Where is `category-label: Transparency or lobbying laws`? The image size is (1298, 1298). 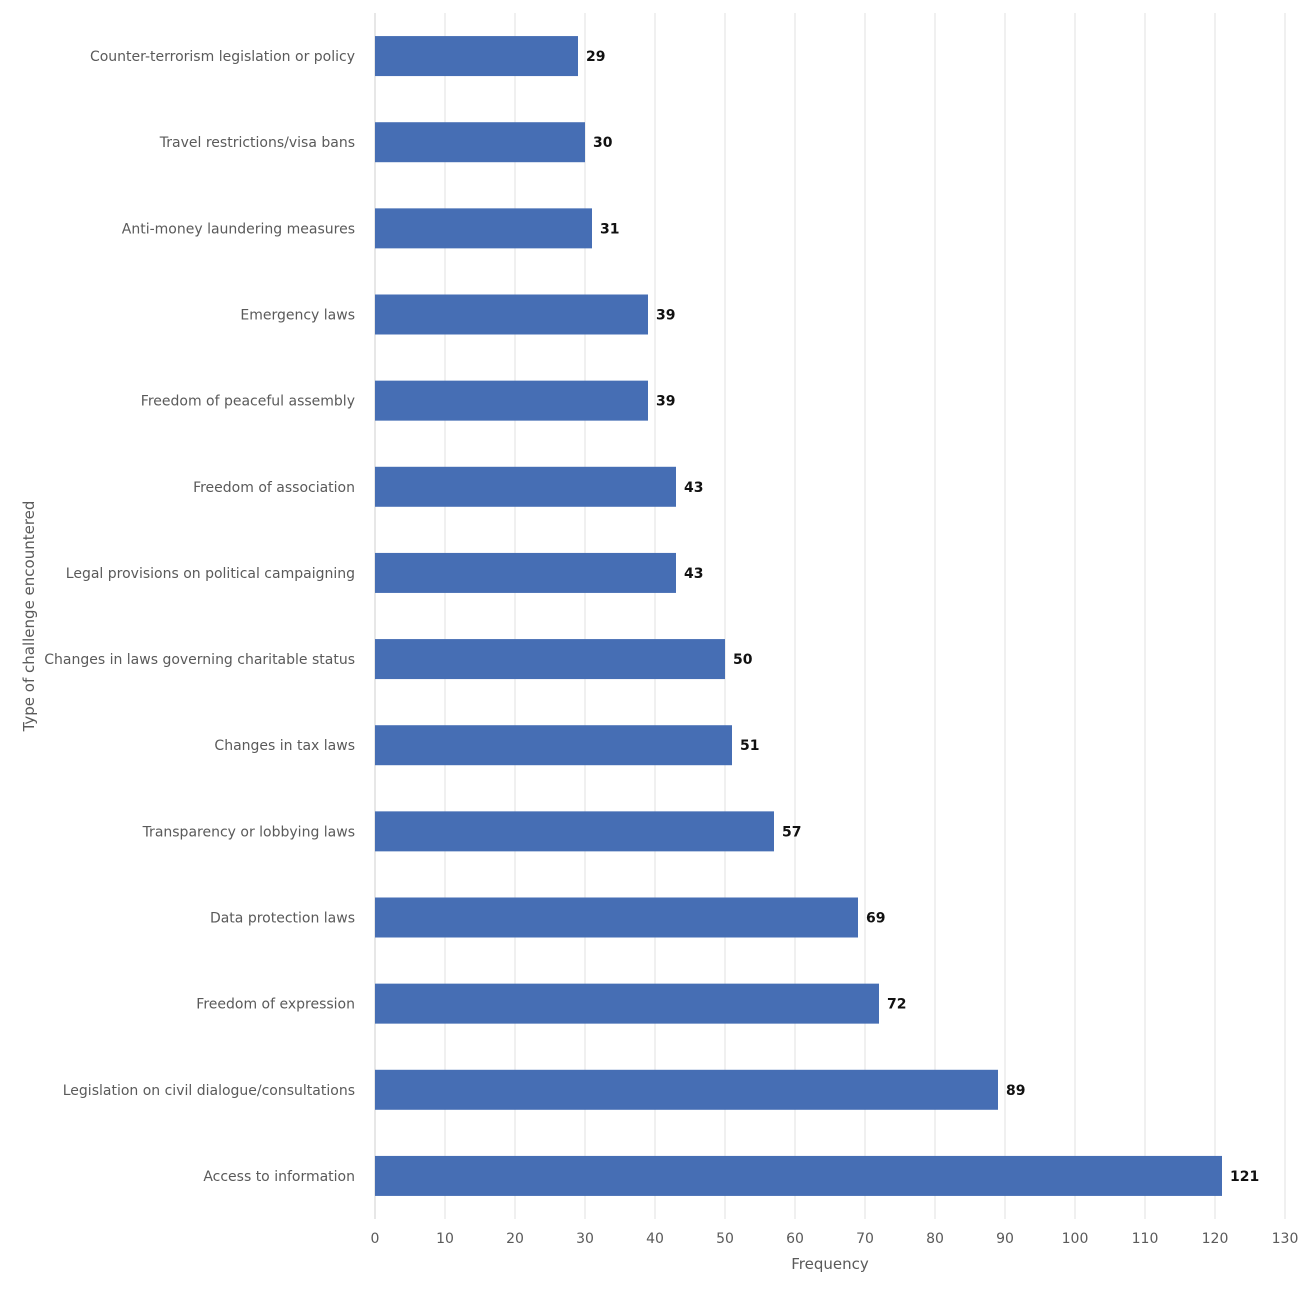 category-label: Transparency or lobbying laws is located at coordinates (248, 832).